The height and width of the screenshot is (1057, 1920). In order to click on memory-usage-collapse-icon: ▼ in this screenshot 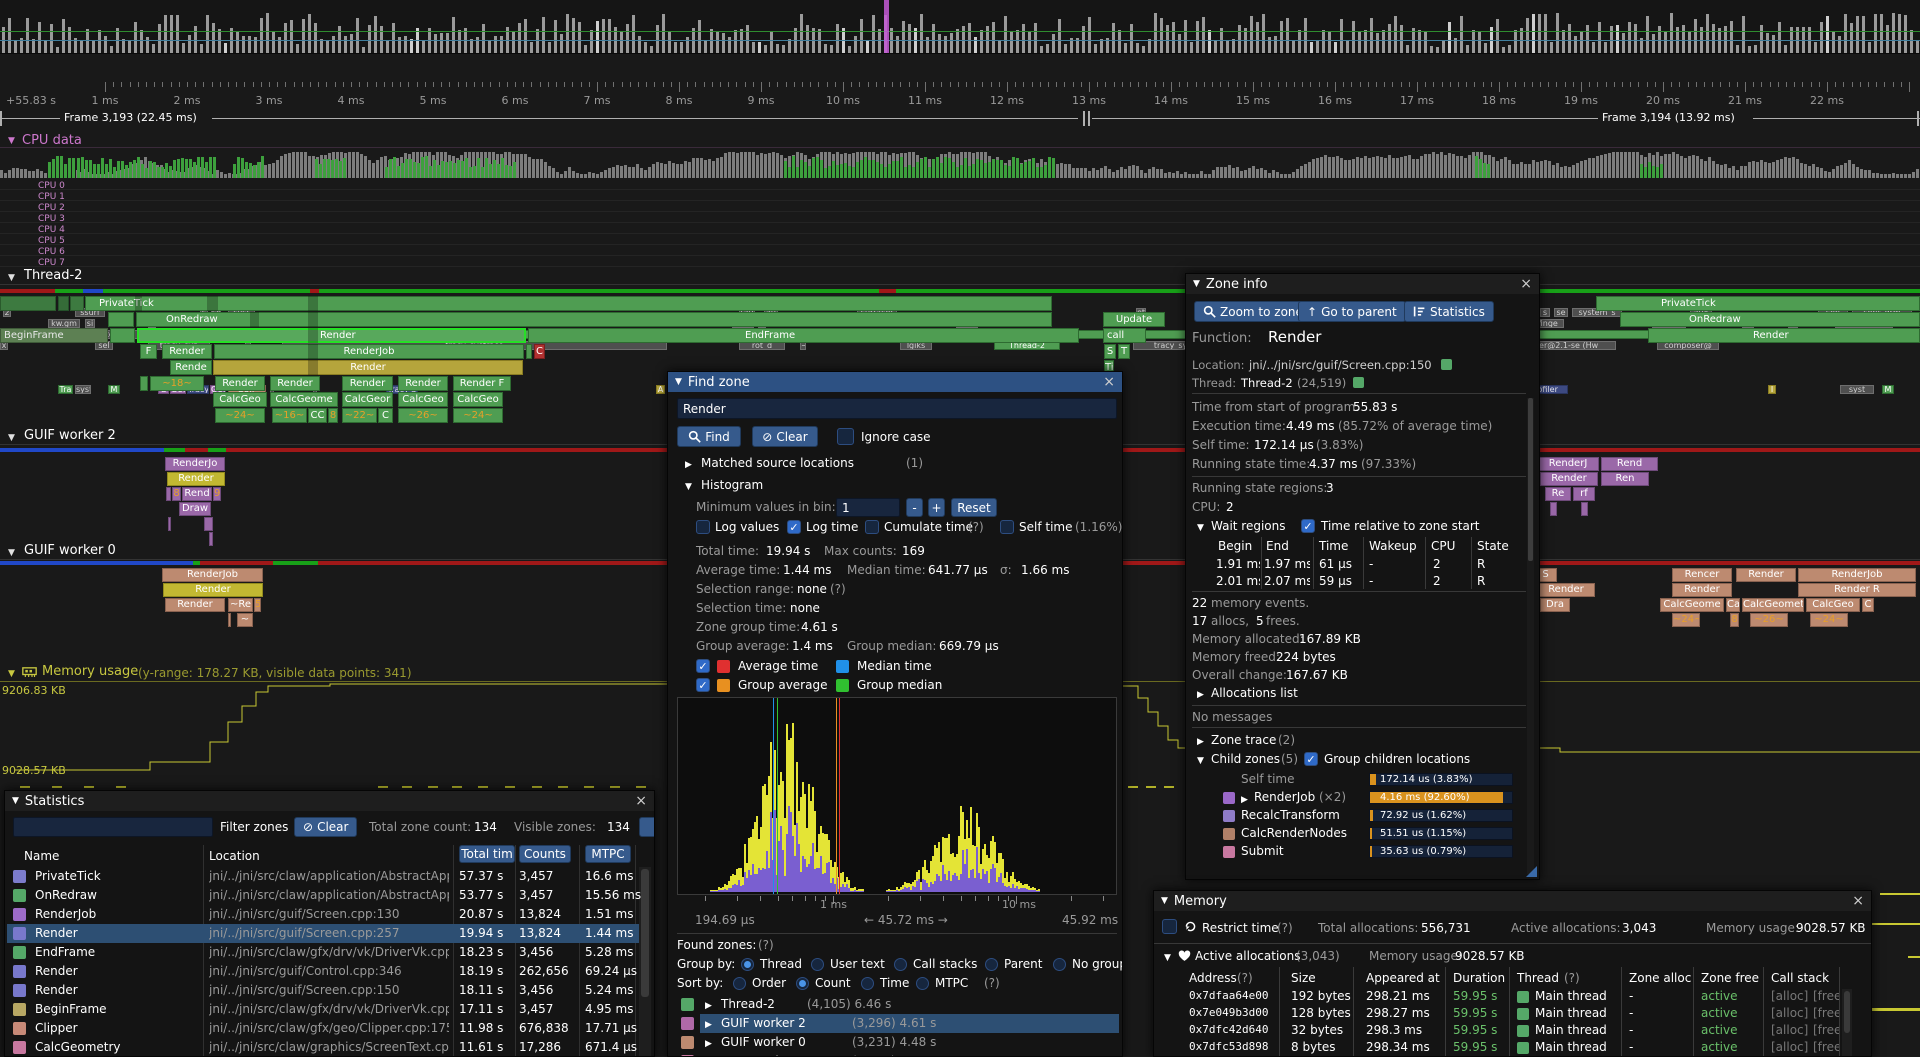, I will do `click(11, 674)`.